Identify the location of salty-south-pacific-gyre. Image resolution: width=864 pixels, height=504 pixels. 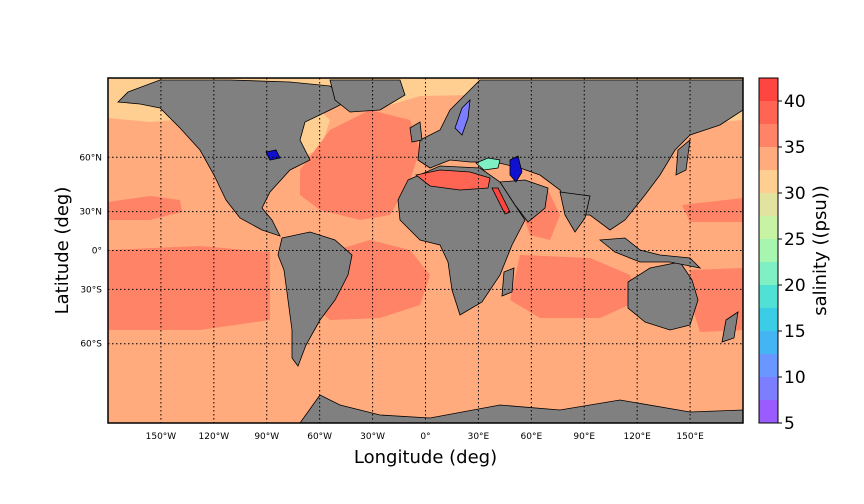
(189, 288).